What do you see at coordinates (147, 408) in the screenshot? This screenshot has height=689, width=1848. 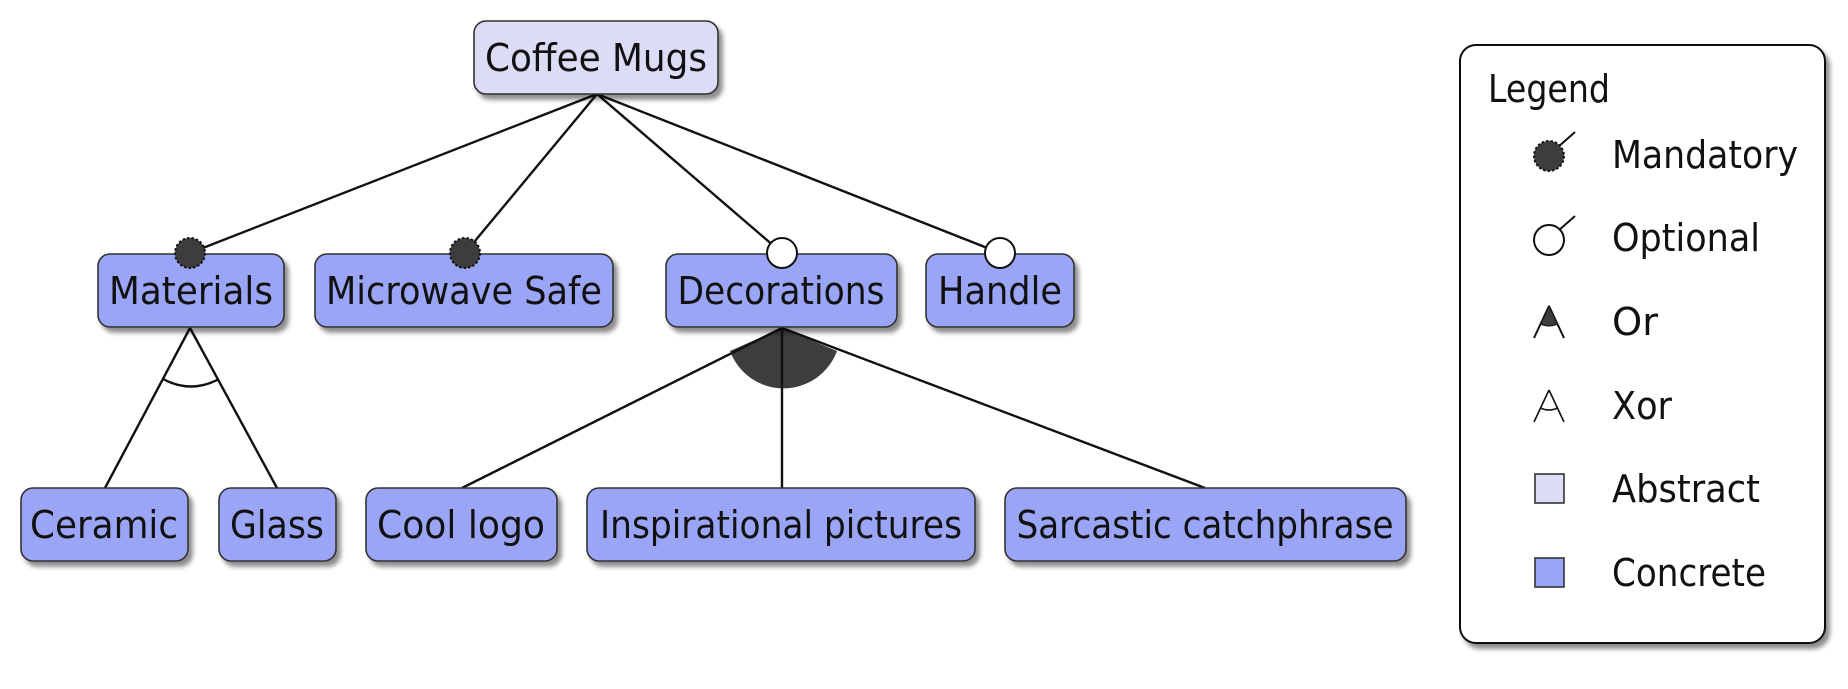 I see `edge-materials-ceramic` at bounding box center [147, 408].